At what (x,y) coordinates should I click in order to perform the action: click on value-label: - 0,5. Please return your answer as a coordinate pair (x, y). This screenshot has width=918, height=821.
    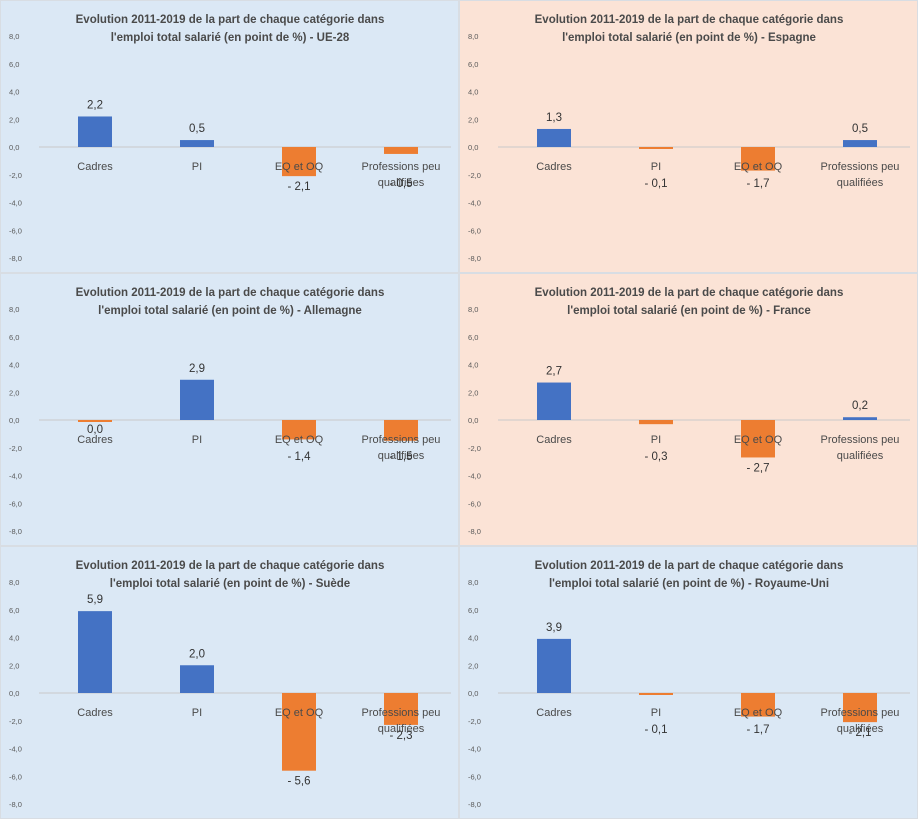
    Looking at the image, I should click on (400, 184).